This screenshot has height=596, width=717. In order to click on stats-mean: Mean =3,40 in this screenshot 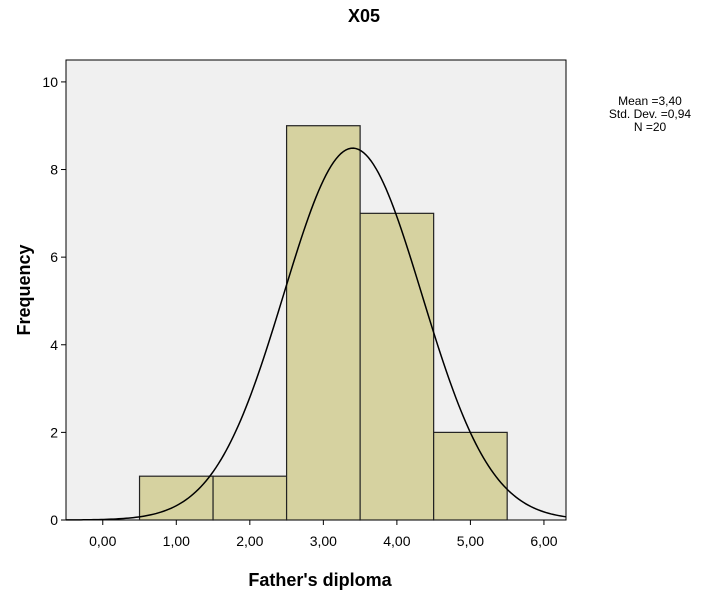, I will do `click(650, 101)`.